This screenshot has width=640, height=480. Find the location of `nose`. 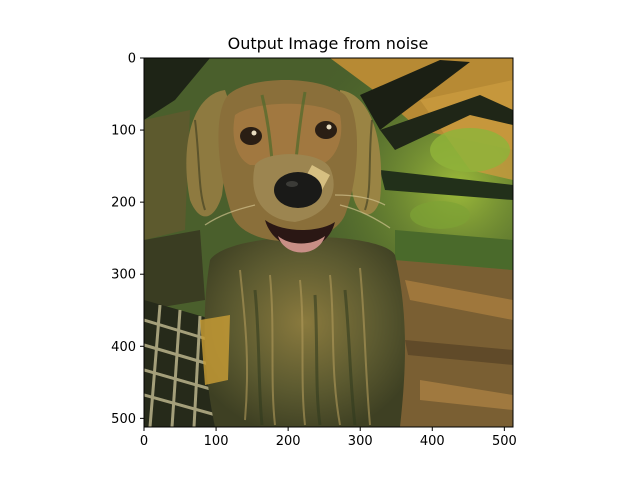

nose is located at coordinates (298, 190).